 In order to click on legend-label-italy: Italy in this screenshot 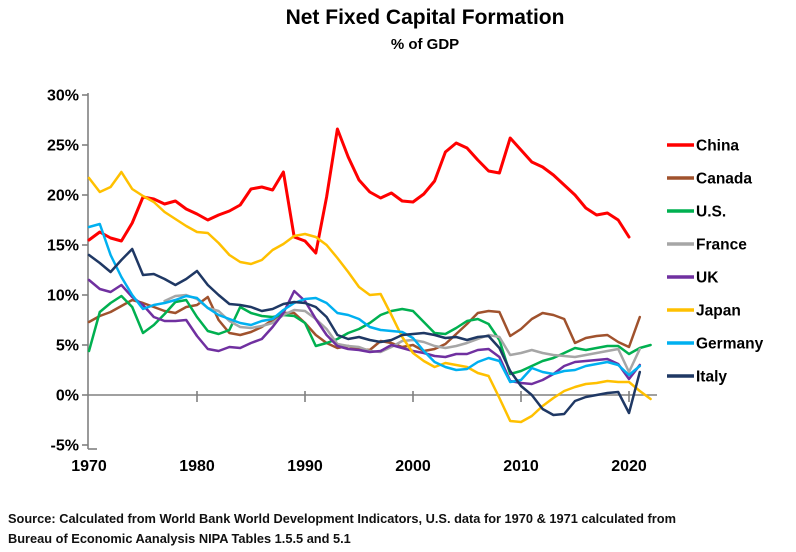, I will do `click(711, 377)`.